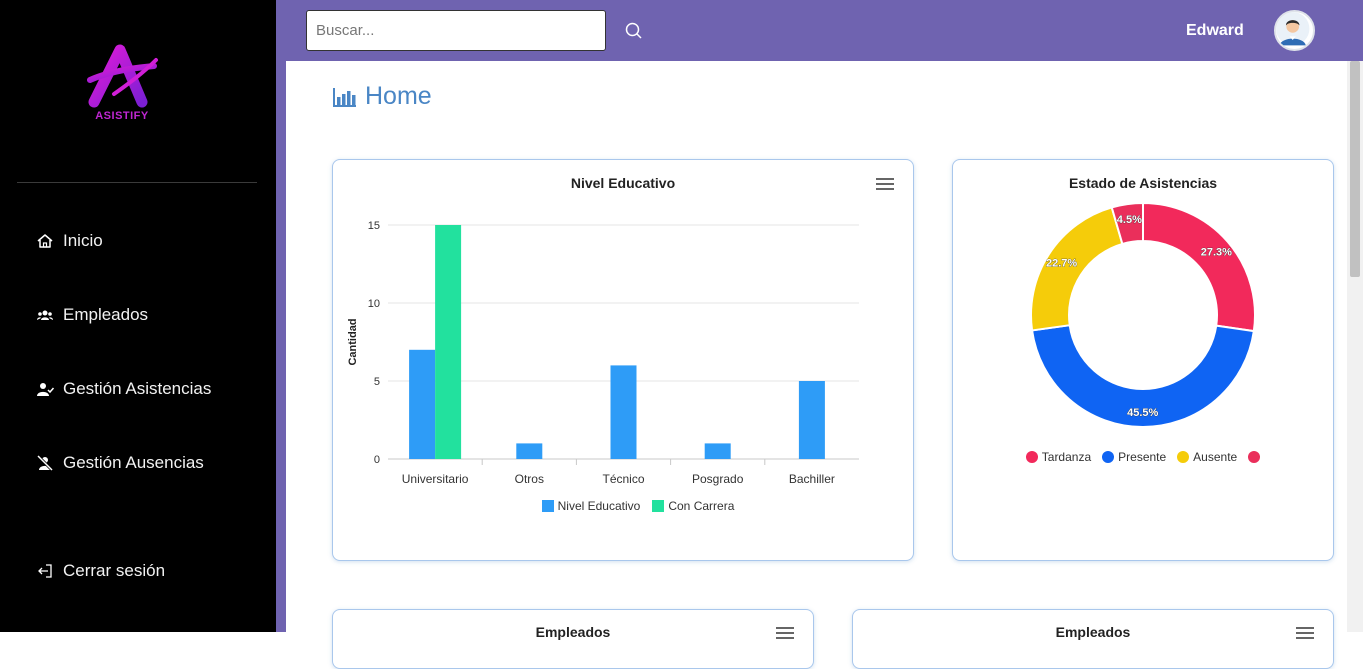  Describe the element at coordinates (1355, 346) in the screenshot. I see `page-scrollbar` at that location.